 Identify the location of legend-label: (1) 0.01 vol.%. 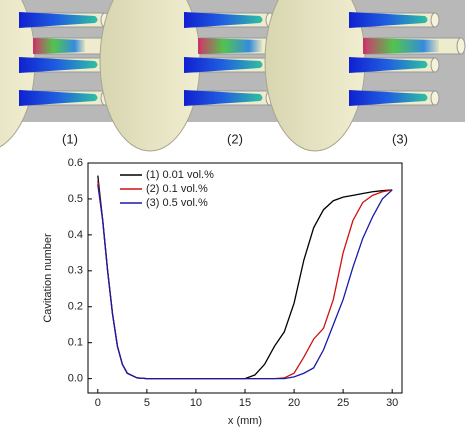
(180, 175).